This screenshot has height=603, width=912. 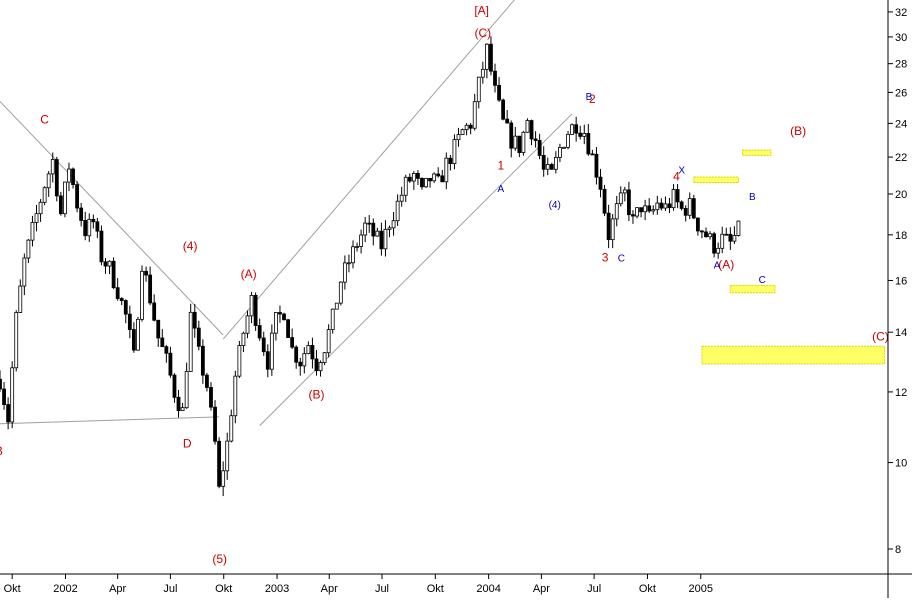 I want to click on x-tick-label: Okt, so click(x=647, y=589).